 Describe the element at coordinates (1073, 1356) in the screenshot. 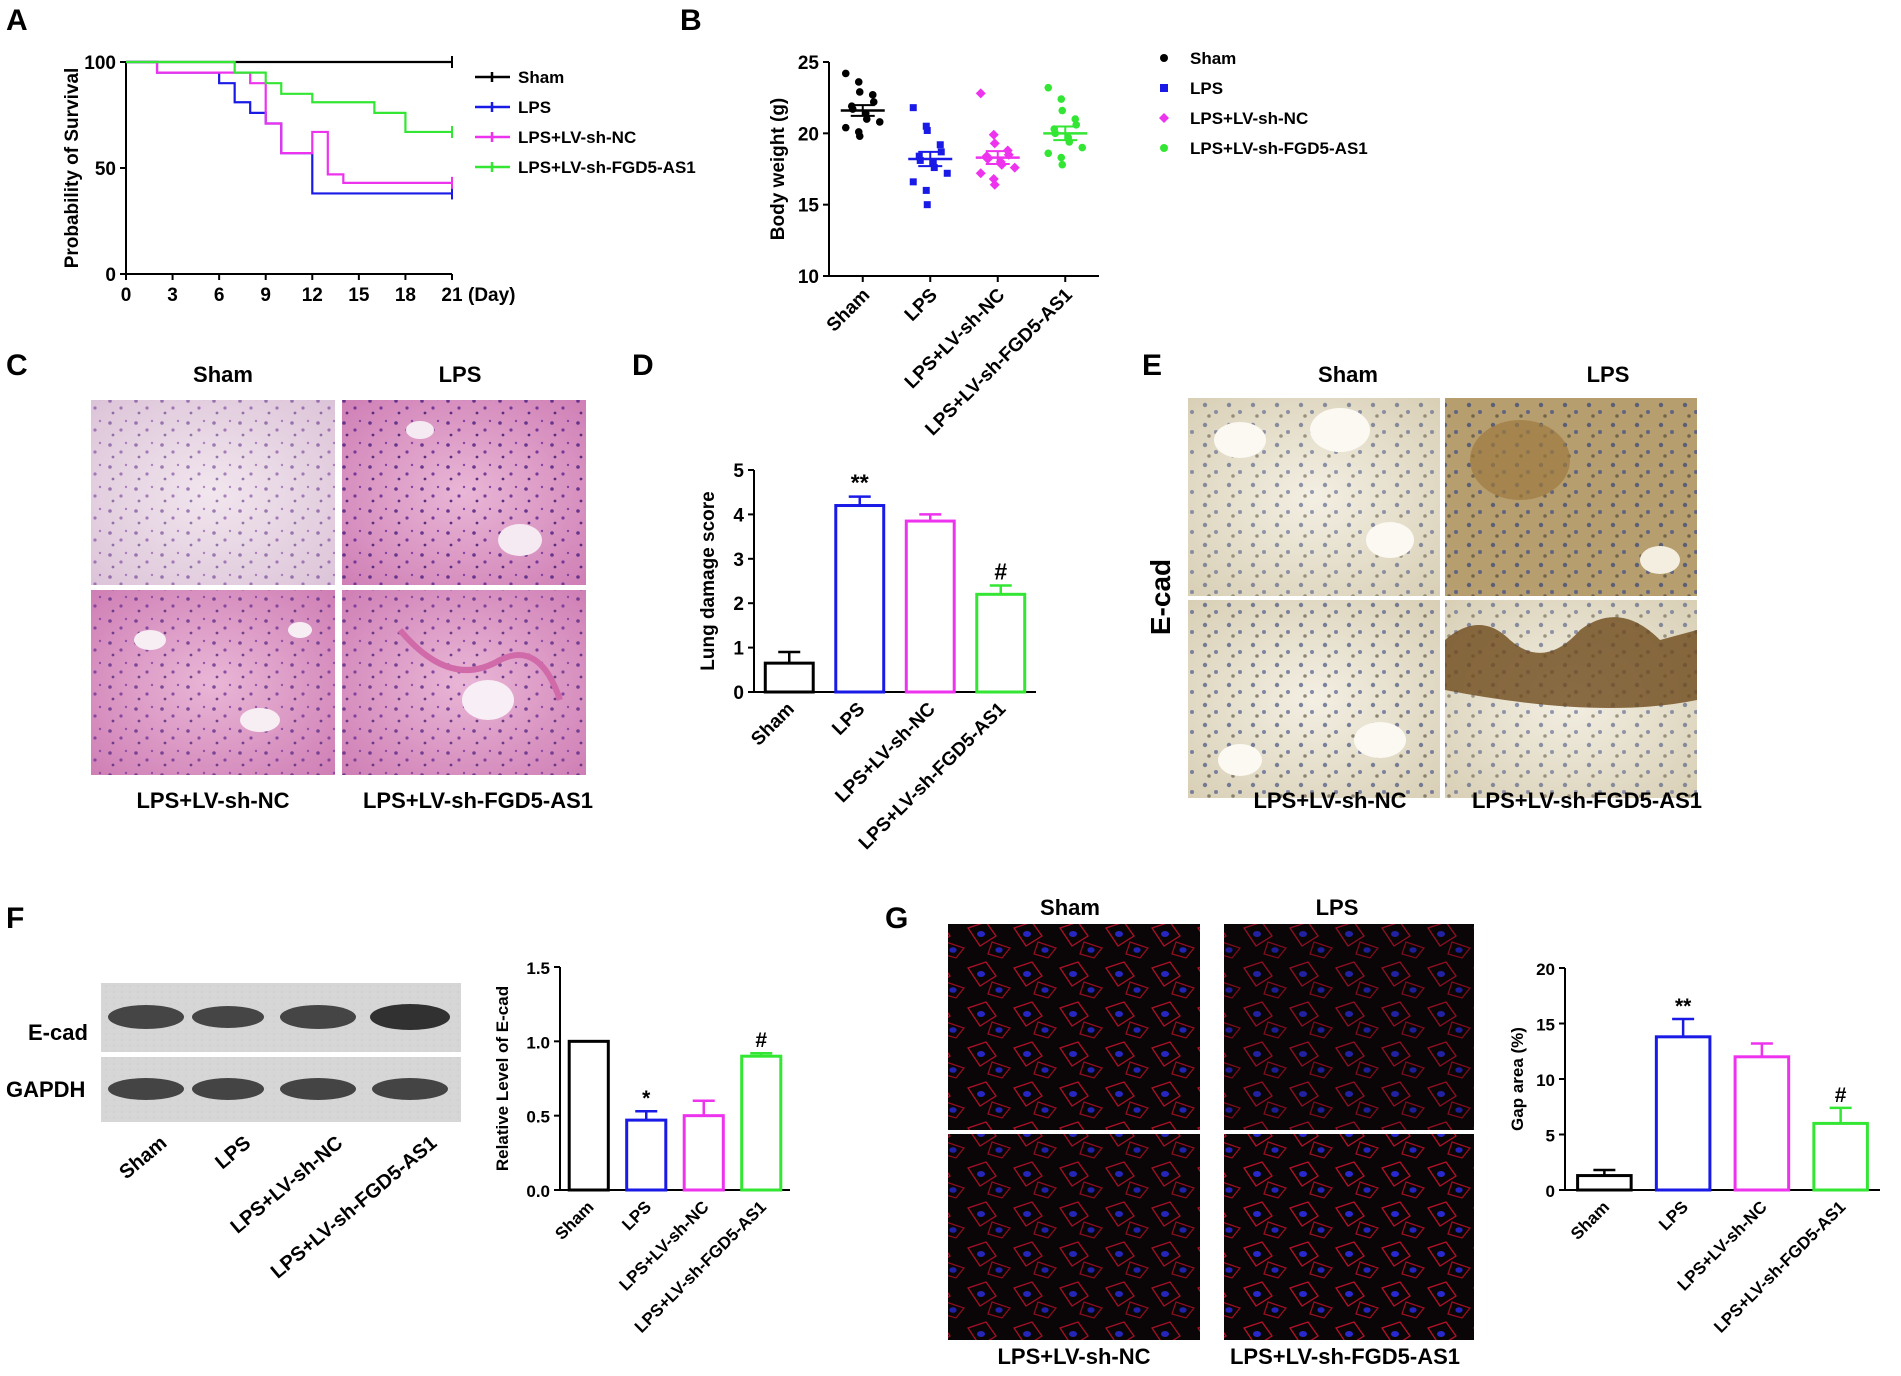

I see `fluor-label-lps-nc: LPS+LV-sh-NC` at that location.